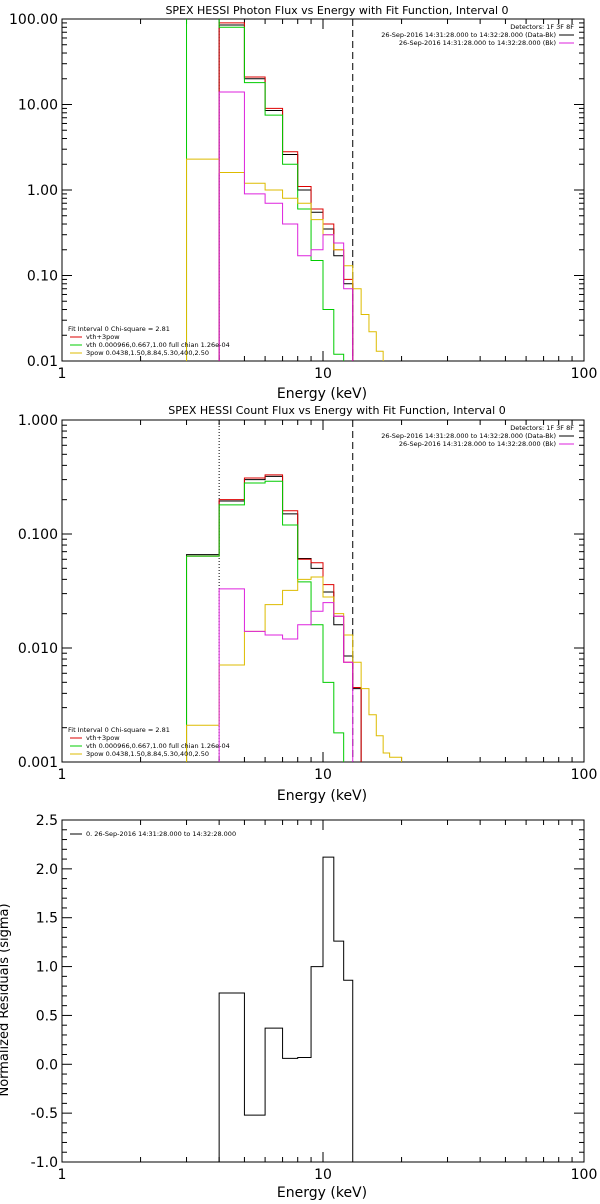 This screenshot has width=600, height=1204. Describe the element at coordinates (38, 649) in the screenshot. I see `y-tick-label: 0.010` at that location.